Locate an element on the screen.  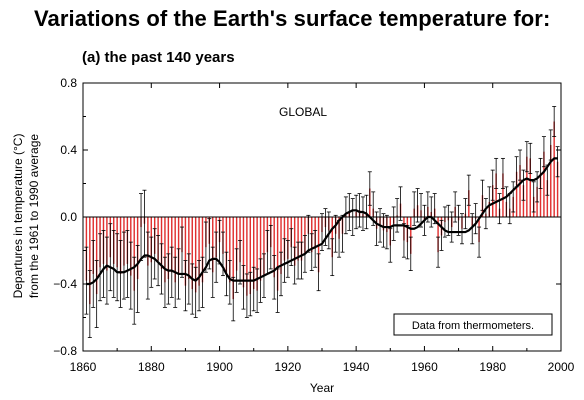
errorbar-1910 is located at coordinates (253, 289).